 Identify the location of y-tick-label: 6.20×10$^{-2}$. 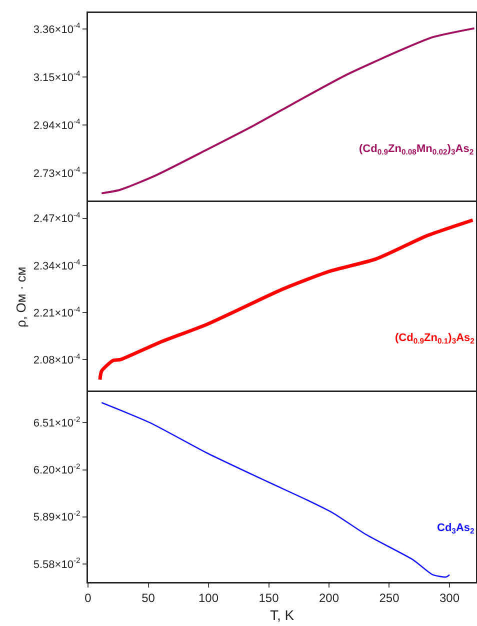
(56, 469).